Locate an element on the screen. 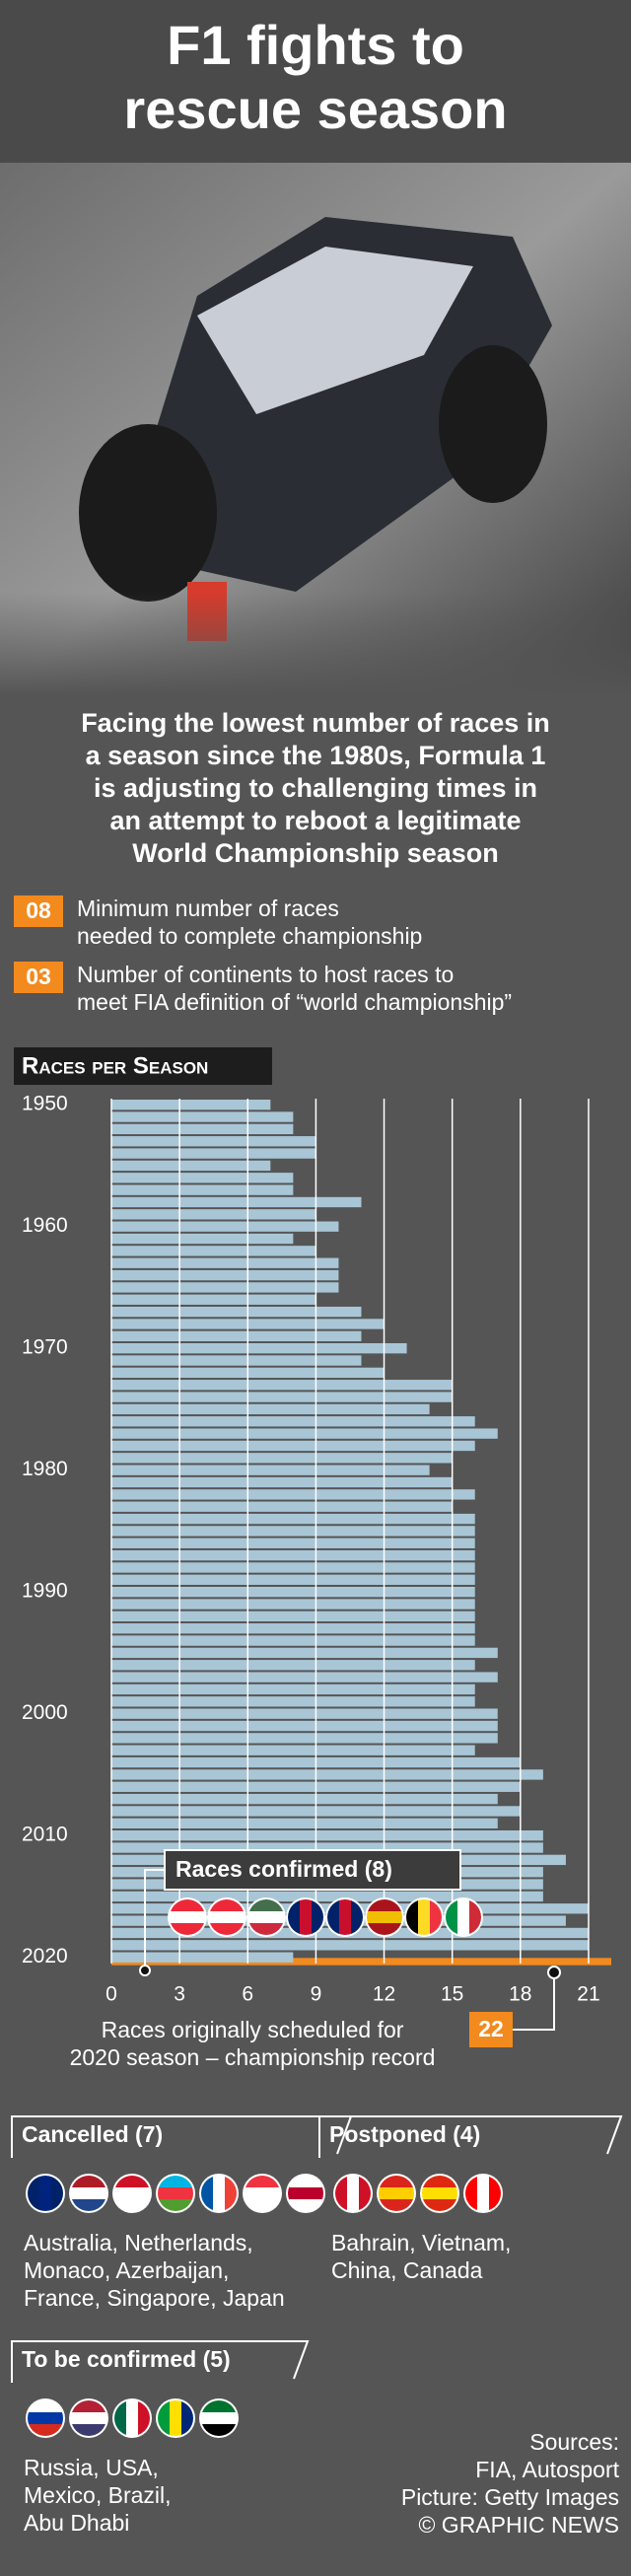 This screenshot has width=631, height=2576. title-band is located at coordinates (315, 81).